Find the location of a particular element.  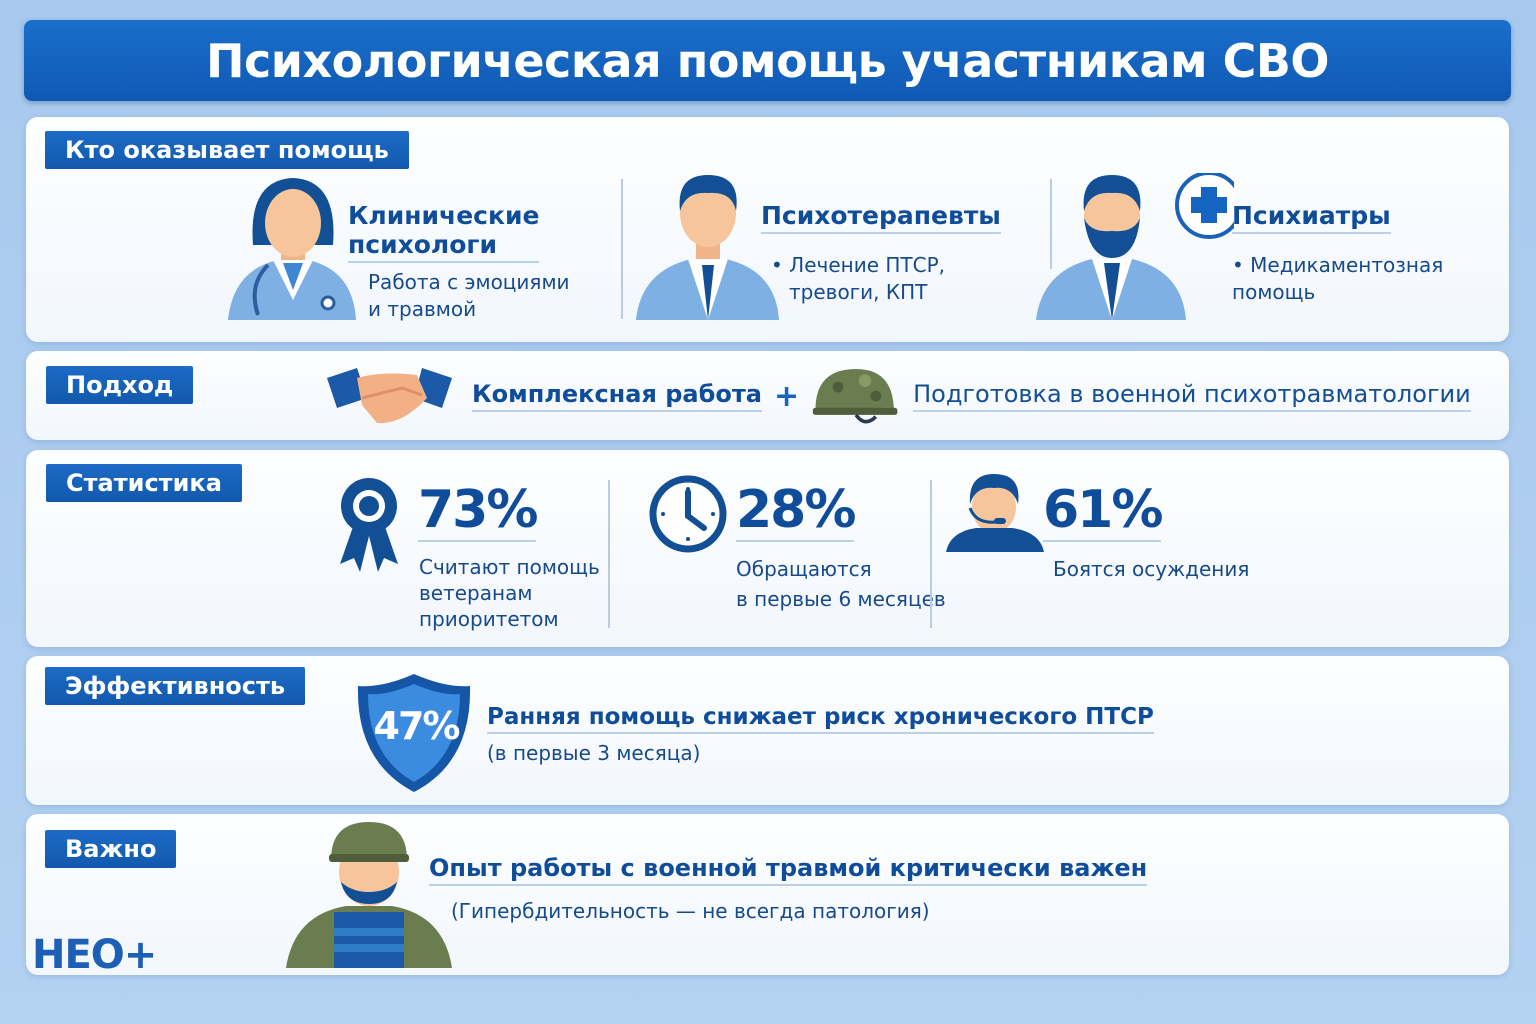

stat-desc-line: приоритетом is located at coordinates (489, 619).